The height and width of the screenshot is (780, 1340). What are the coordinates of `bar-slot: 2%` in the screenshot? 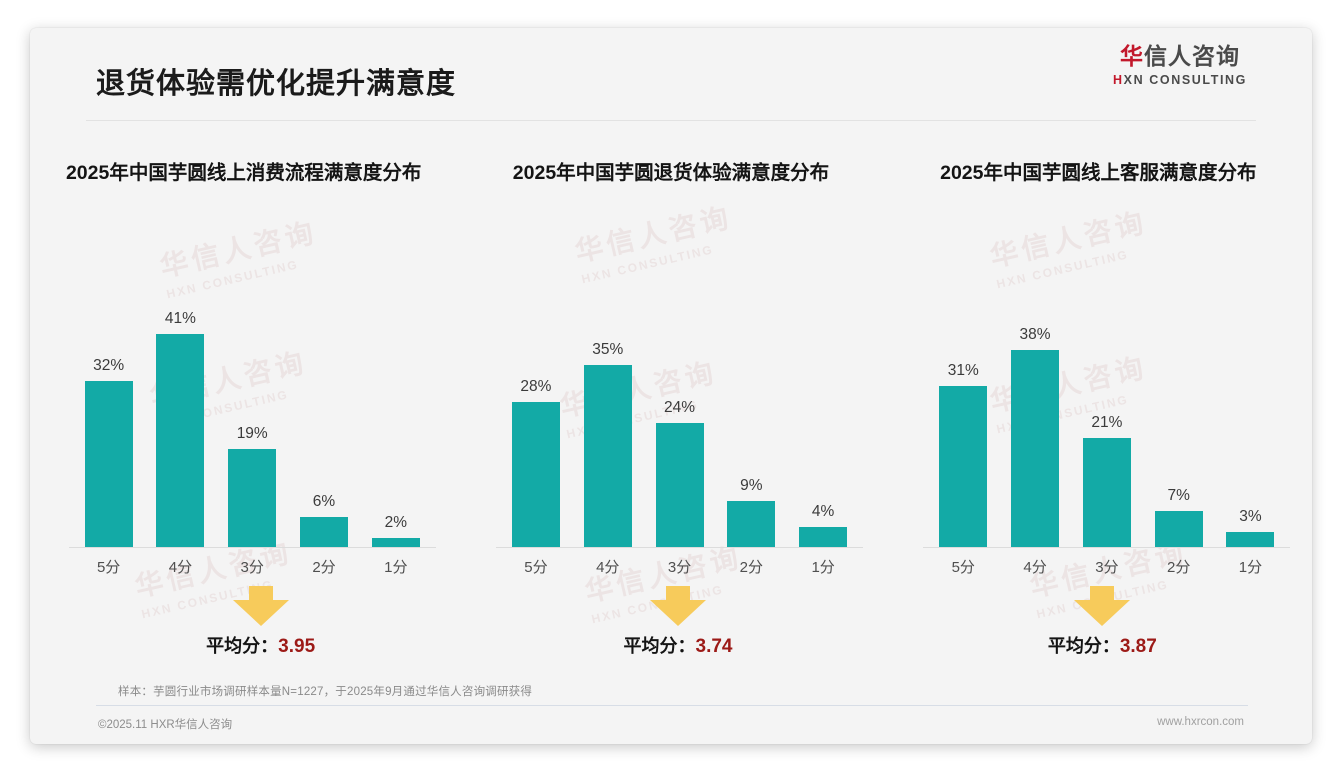 It's located at (396, 408).